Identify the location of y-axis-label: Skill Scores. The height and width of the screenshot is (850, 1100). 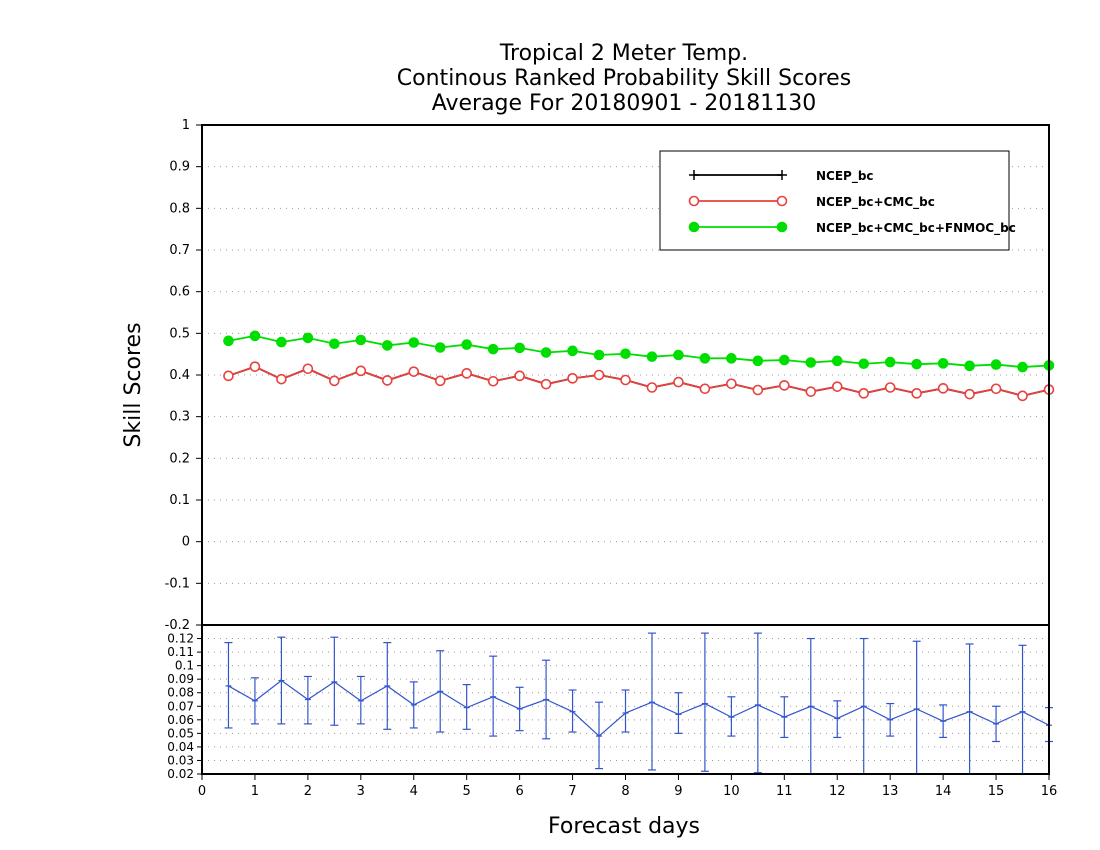
(133, 384).